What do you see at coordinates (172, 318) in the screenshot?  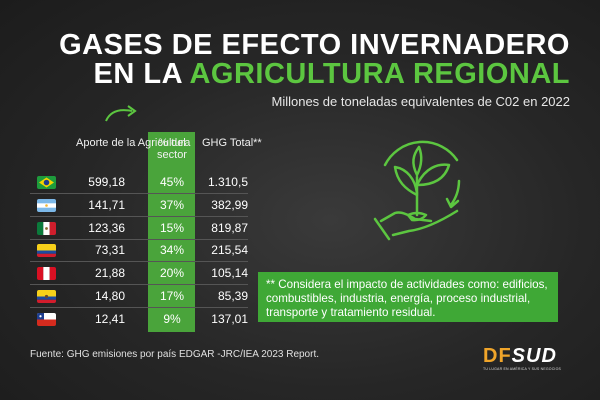 I see `cell-pct: 9%` at bounding box center [172, 318].